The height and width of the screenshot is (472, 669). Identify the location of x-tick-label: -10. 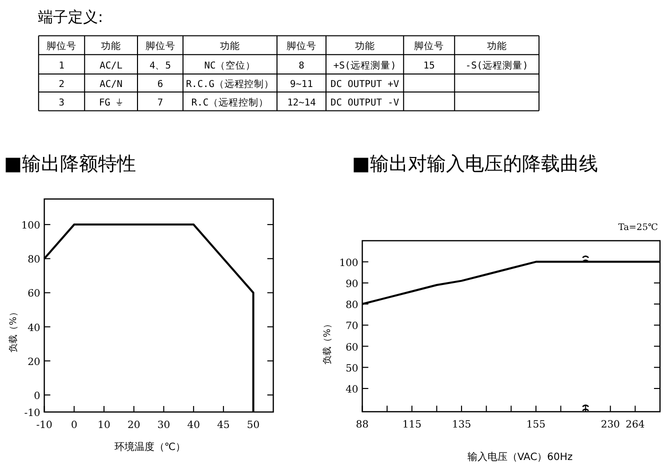
(44, 425).